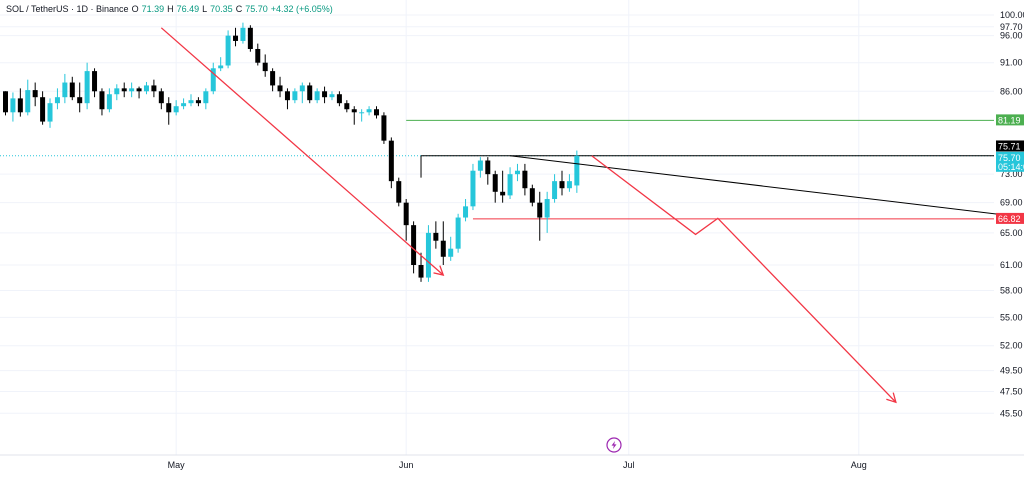 The image size is (1024, 477). Describe the element at coordinates (221, 9) in the screenshot. I see `low-value: 70.35` at that location.